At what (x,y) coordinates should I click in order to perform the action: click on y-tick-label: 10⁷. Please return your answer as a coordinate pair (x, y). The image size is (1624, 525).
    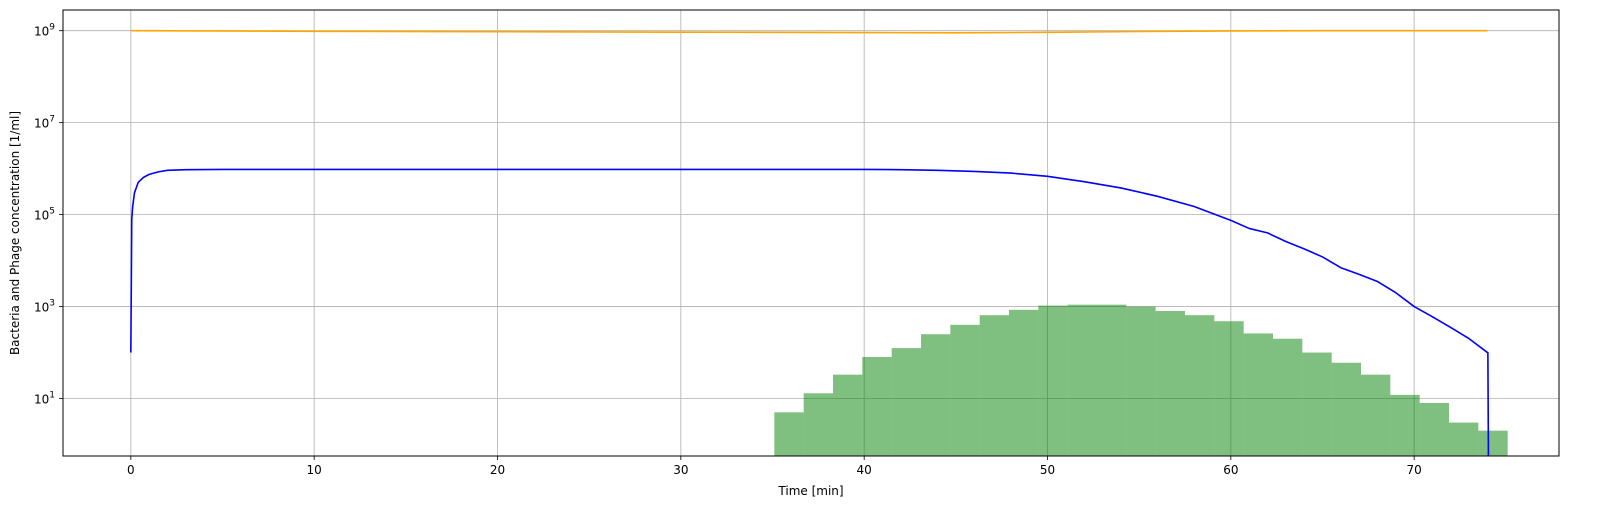
    Looking at the image, I should click on (44, 123).